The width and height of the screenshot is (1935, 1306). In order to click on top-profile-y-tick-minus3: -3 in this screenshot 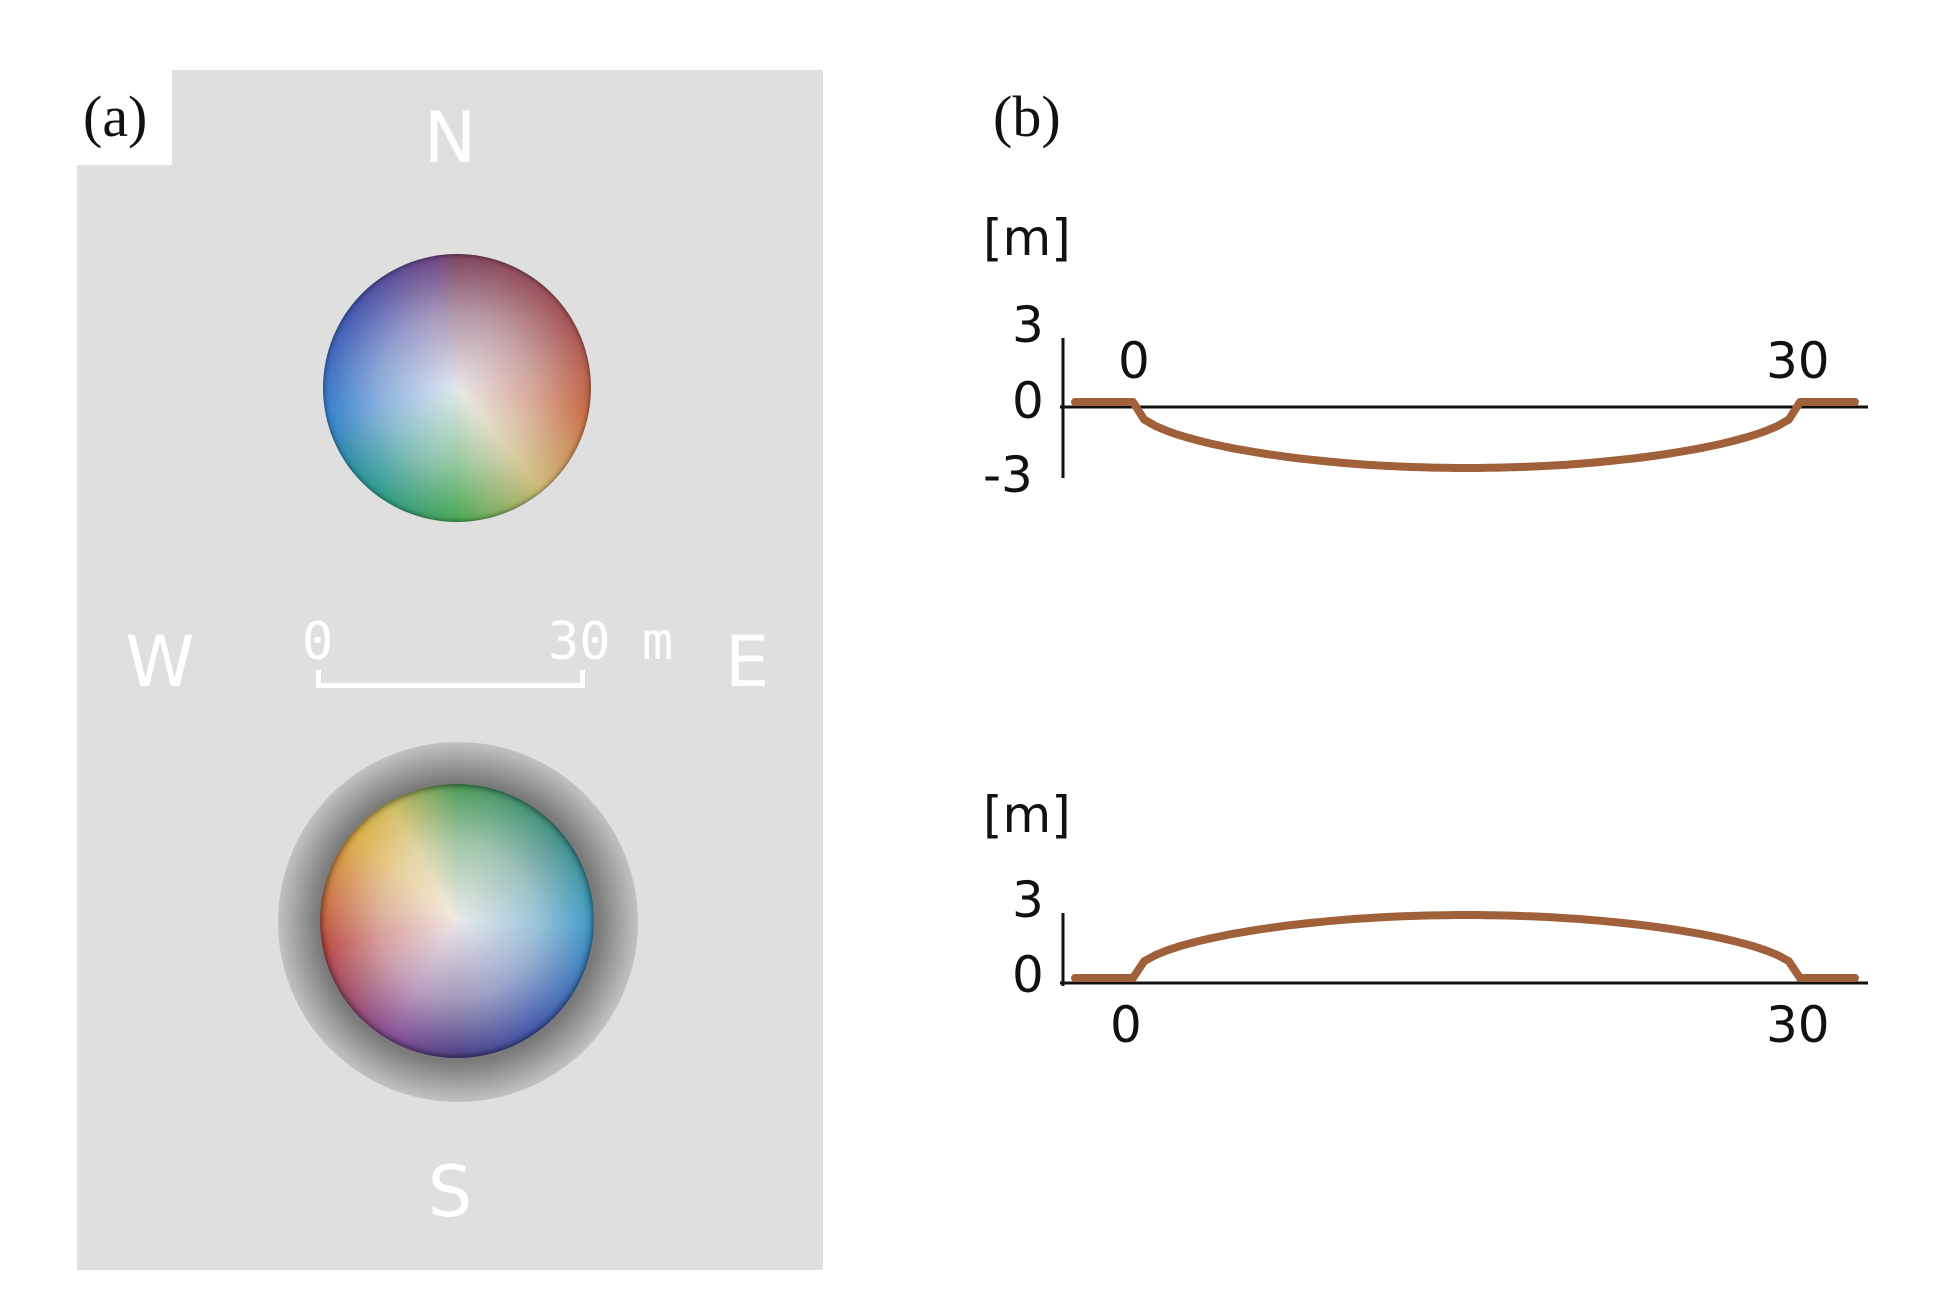, I will do `click(1008, 475)`.